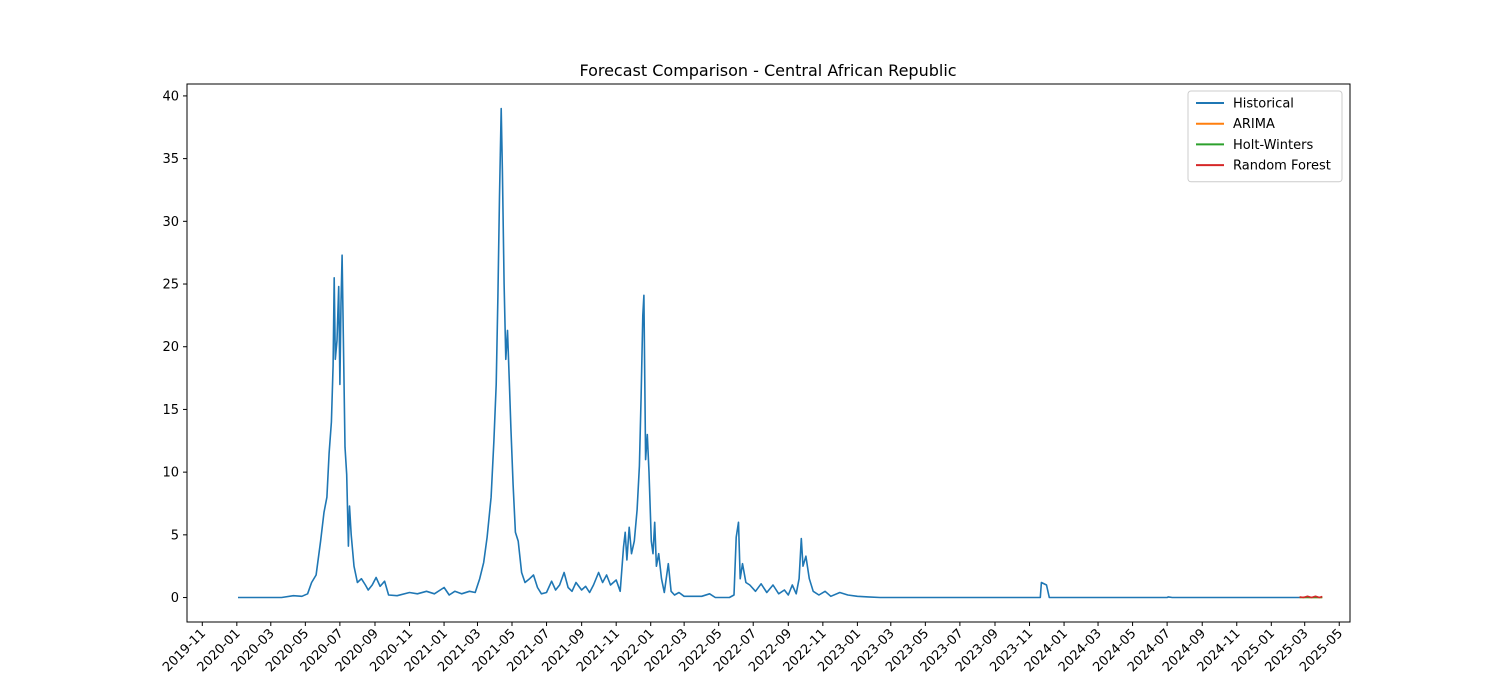 This screenshot has width=1500, height=700. Describe the element at coordinates (1311, 597) in the screenshot. I see `series-line-random-forest` at that location.